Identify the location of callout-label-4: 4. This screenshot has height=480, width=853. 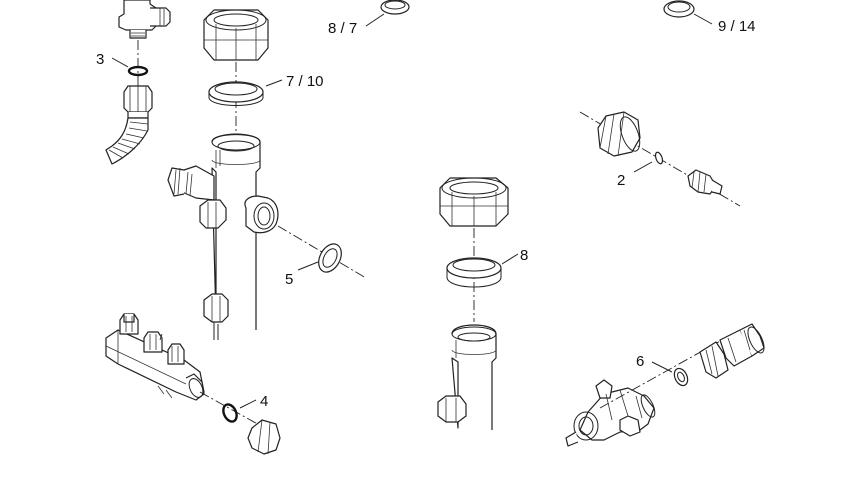
(264, 401).